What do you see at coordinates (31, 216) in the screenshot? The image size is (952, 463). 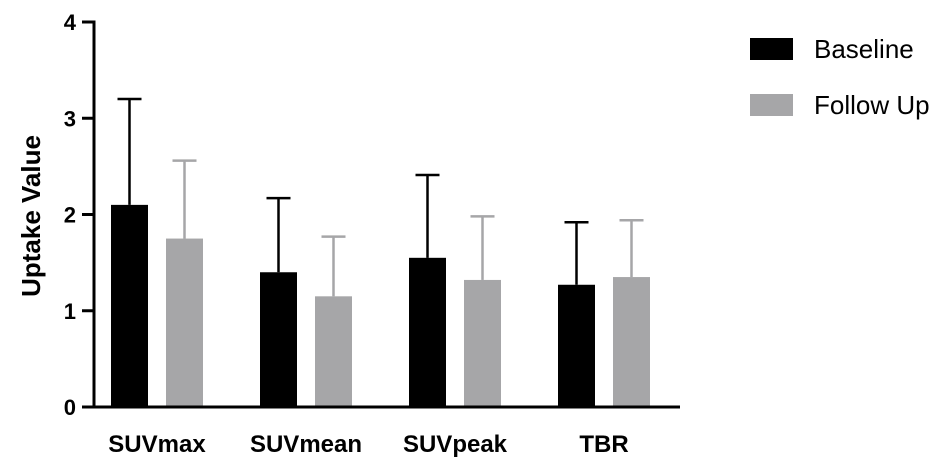 I see `y-axis-label: Uptake Value` at bounding box center [31, 216].